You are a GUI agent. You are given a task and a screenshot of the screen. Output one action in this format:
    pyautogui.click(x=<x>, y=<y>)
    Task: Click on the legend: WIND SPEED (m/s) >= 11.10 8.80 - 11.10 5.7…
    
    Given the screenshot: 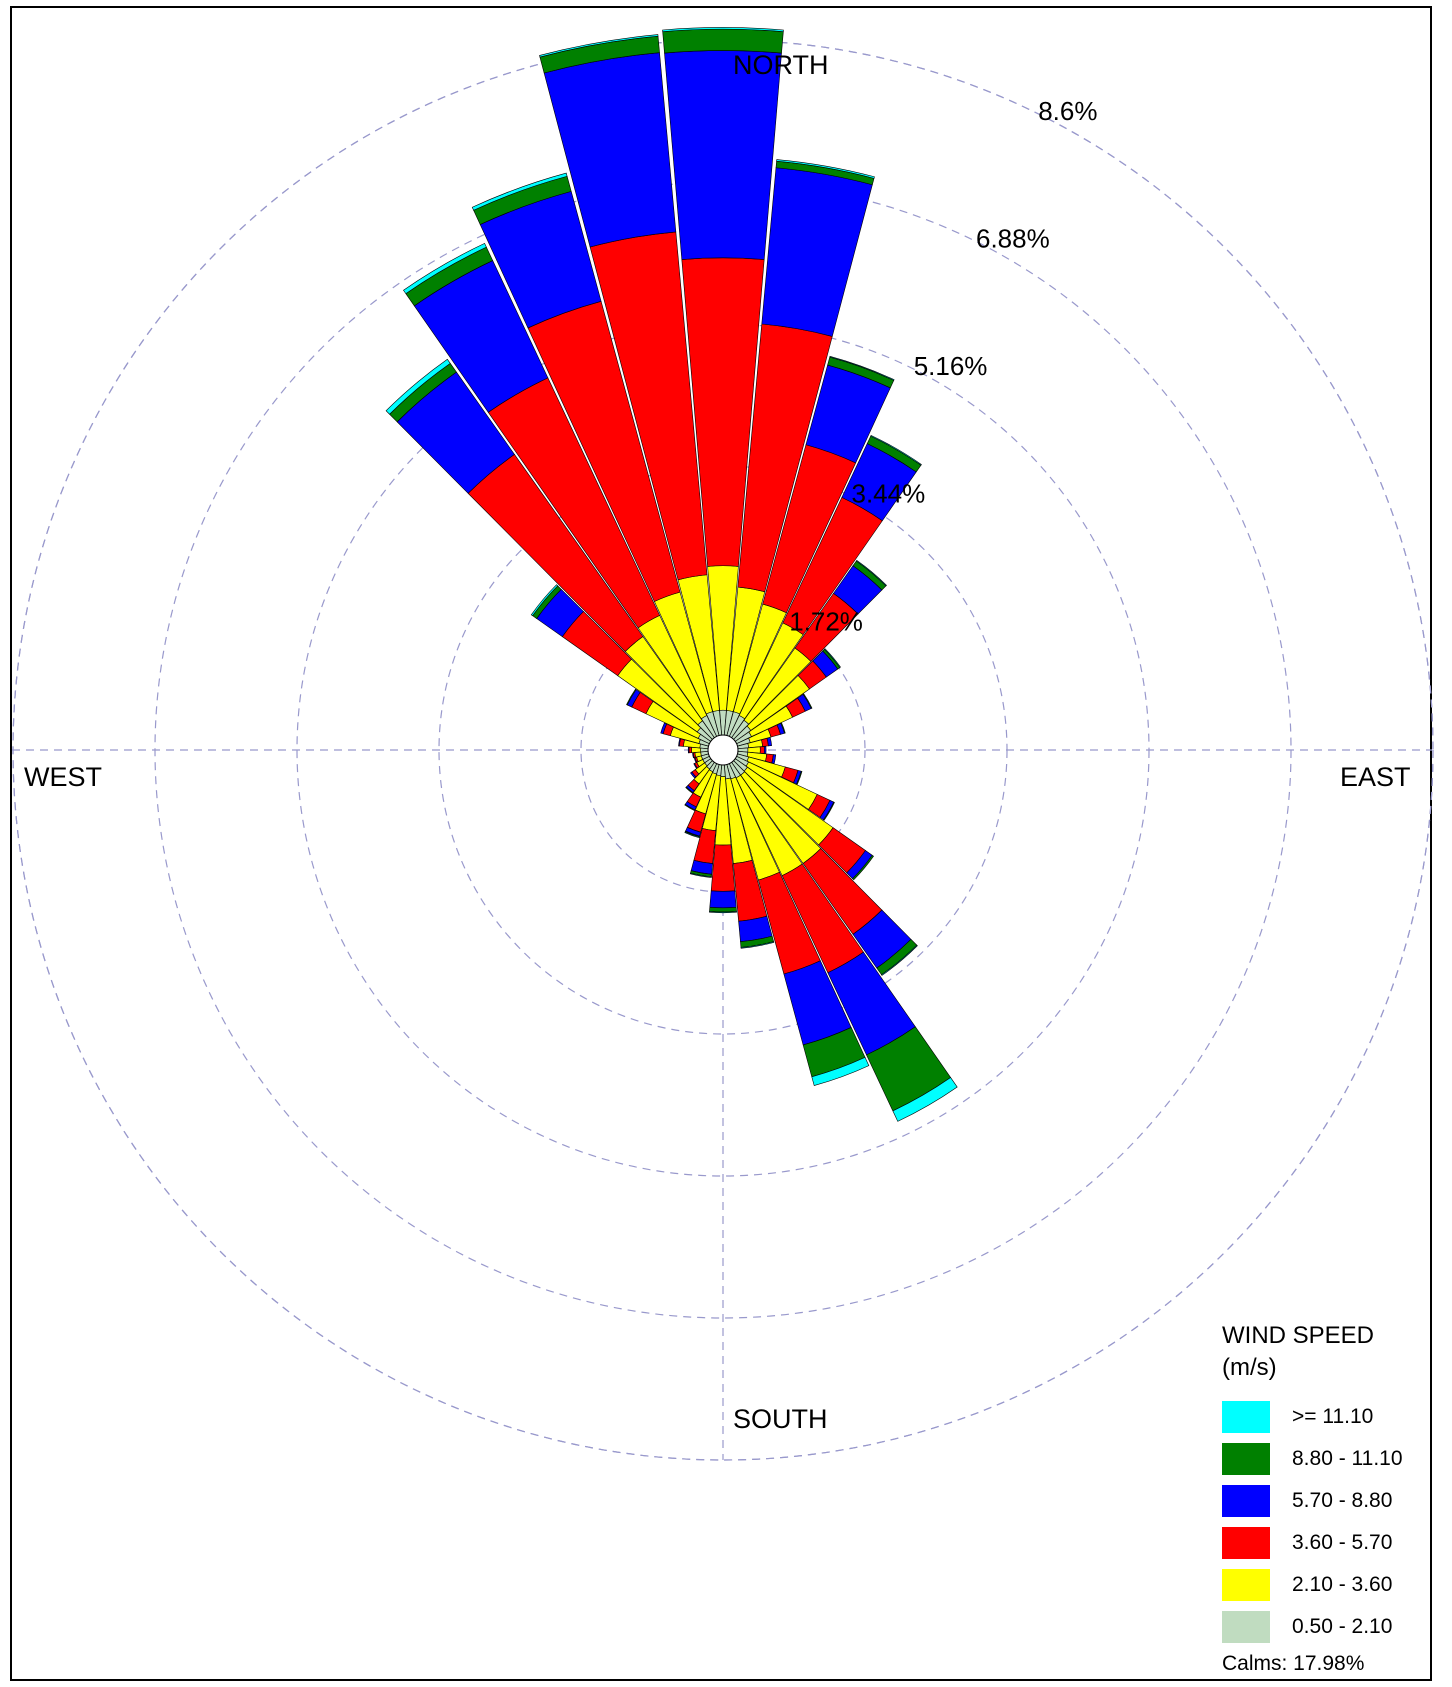 What is the action you would take?
    pyautogui.click(x=1327, y=1498)
    